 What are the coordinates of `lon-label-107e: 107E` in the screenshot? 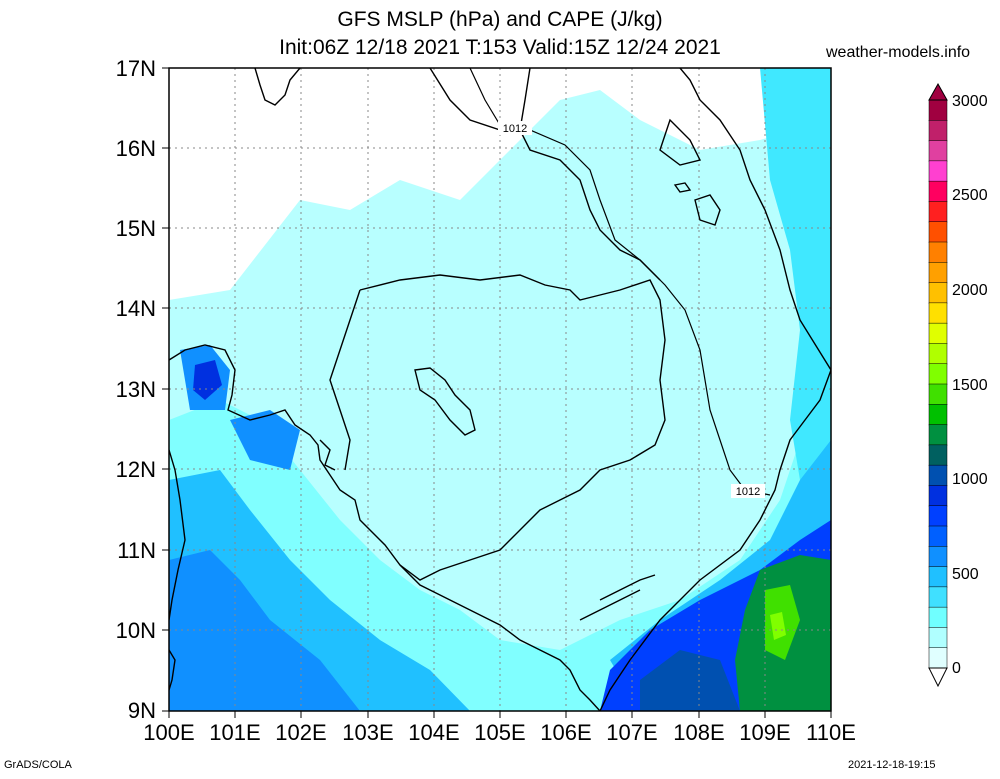 It's located at (632, 732).